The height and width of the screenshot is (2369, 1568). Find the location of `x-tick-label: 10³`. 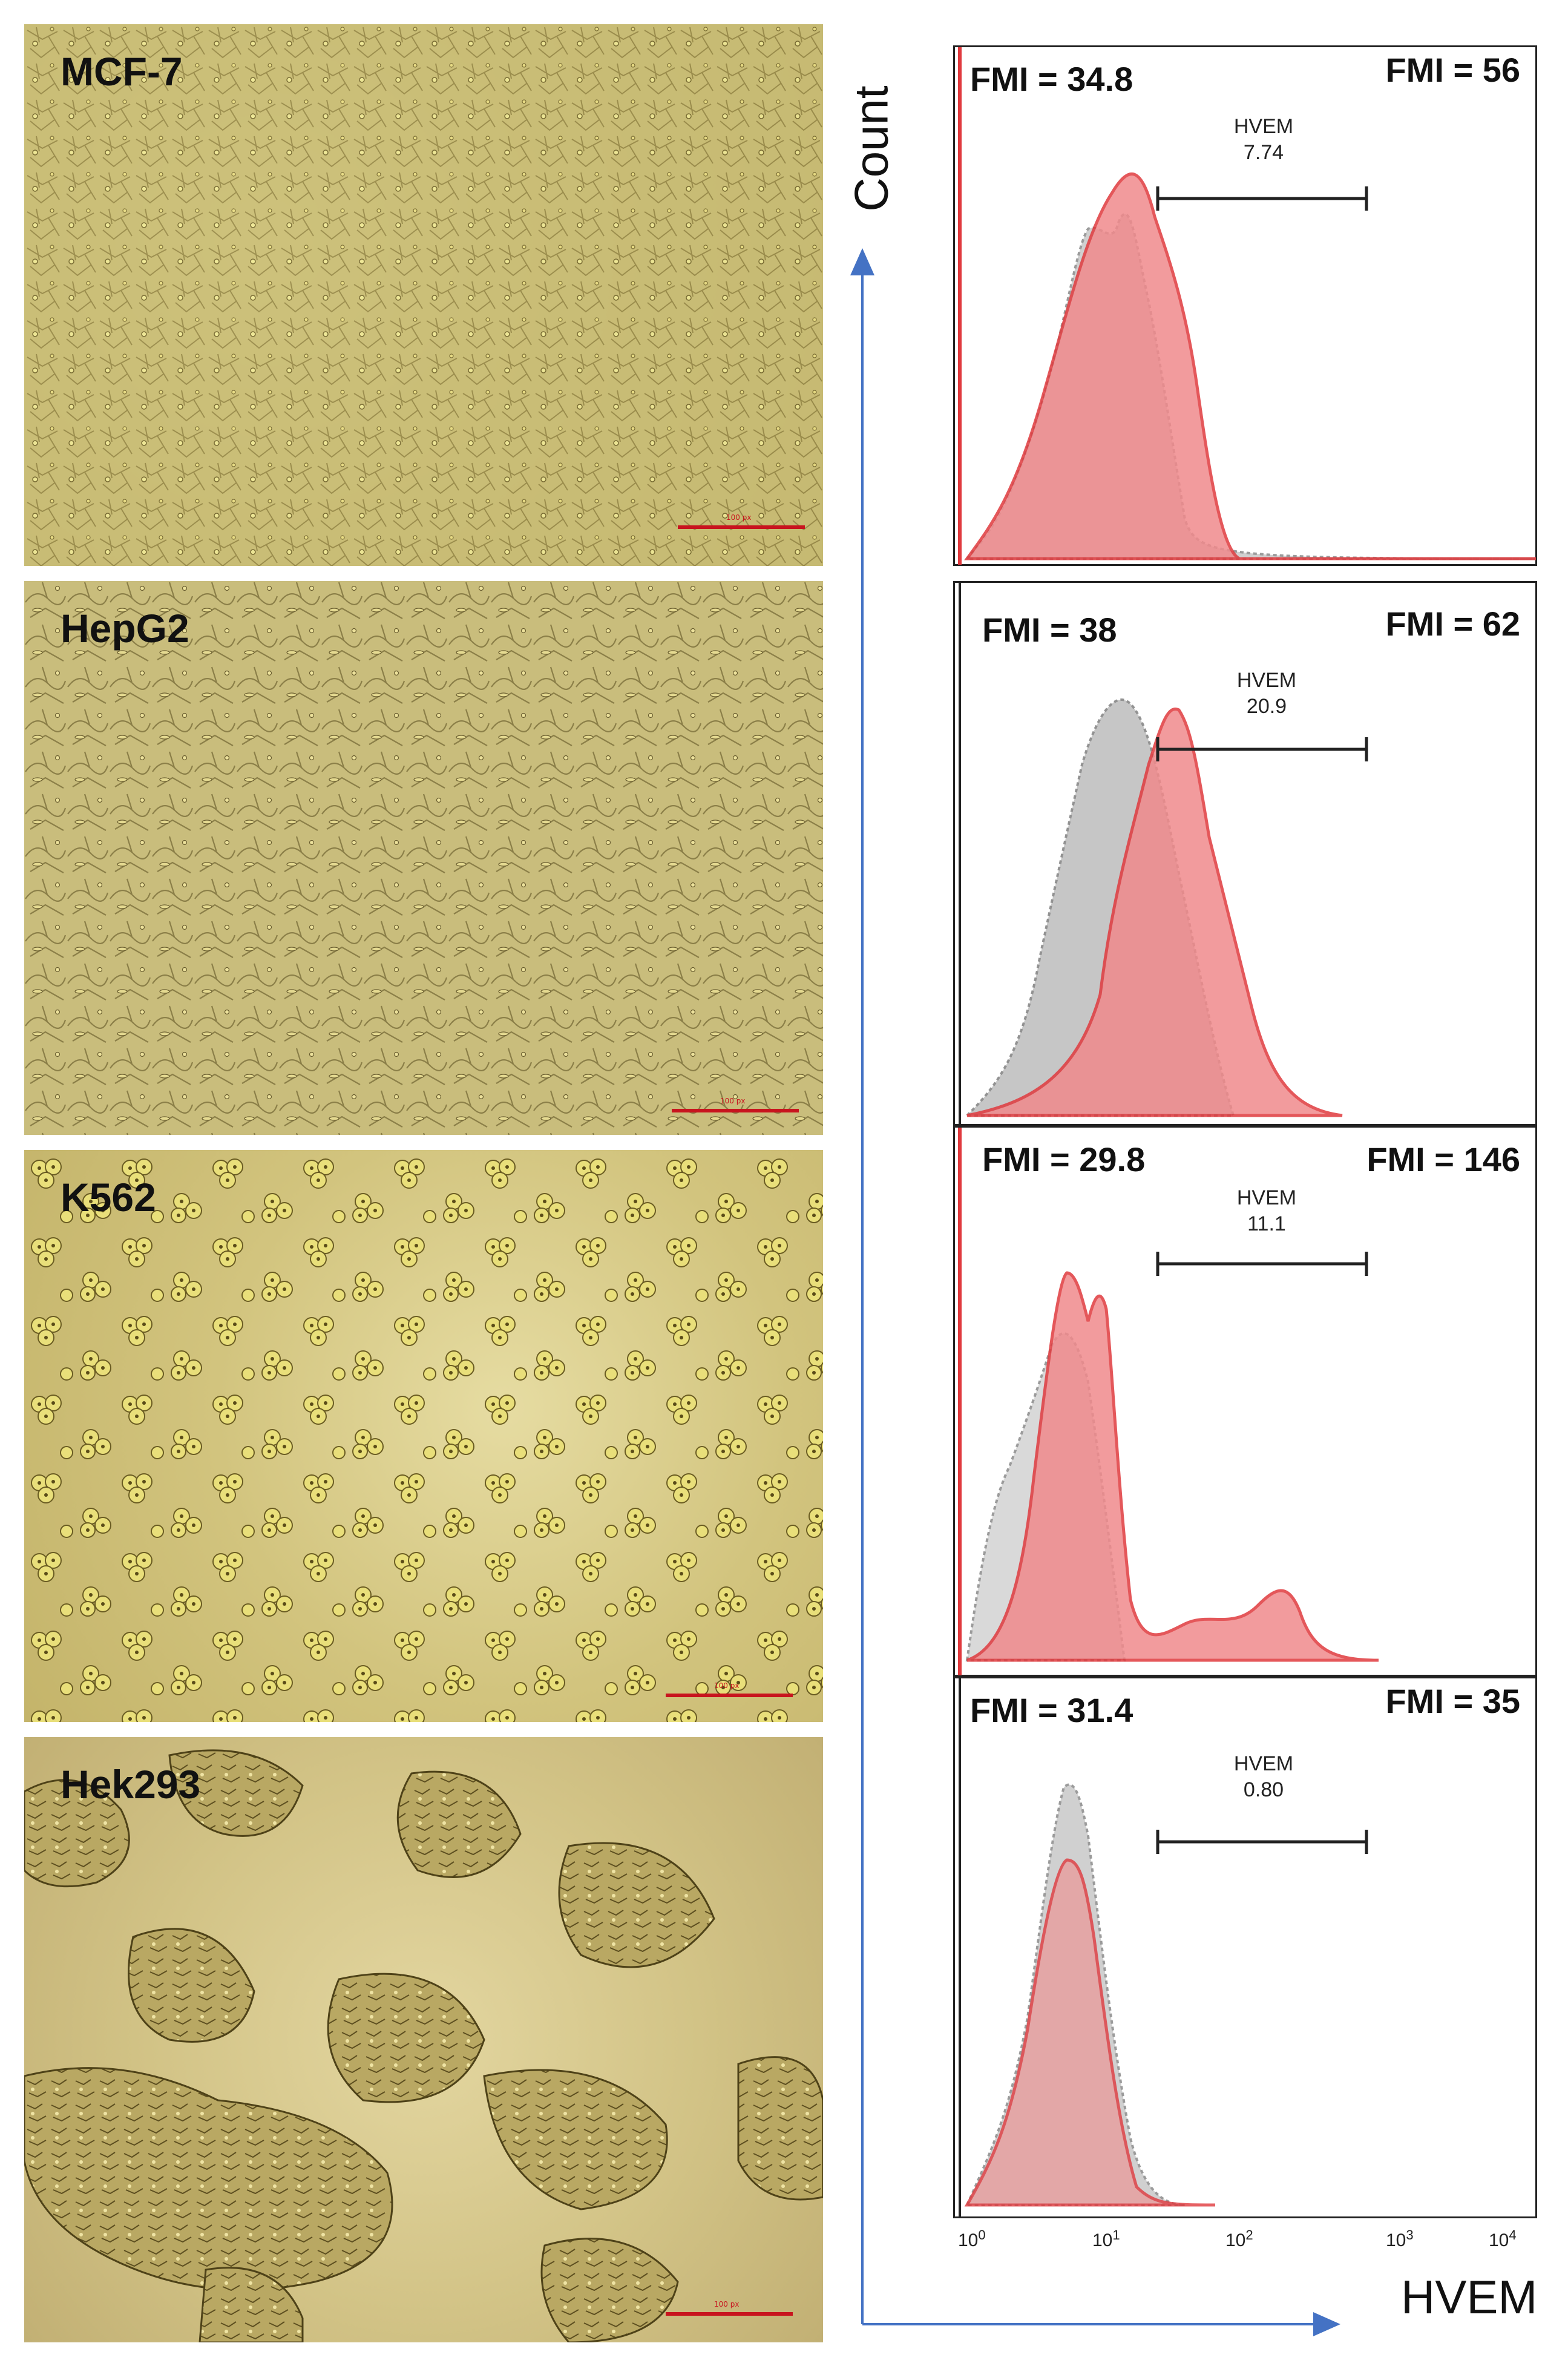

x-tick-label: 10³ is located at coordinates (1400, 2238).